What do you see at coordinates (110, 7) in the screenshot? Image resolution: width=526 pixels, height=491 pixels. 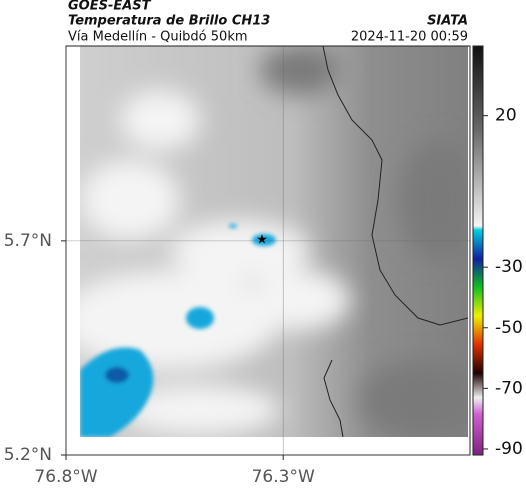 I see `title: GOES-EAST` at bounding box center [110, 7].